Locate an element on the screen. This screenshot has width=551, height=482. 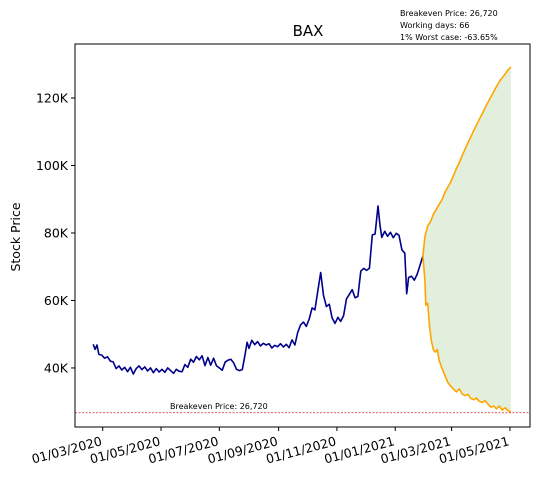
stats-line-working-days: Working days: 66 is located at coordinates (434, 25).